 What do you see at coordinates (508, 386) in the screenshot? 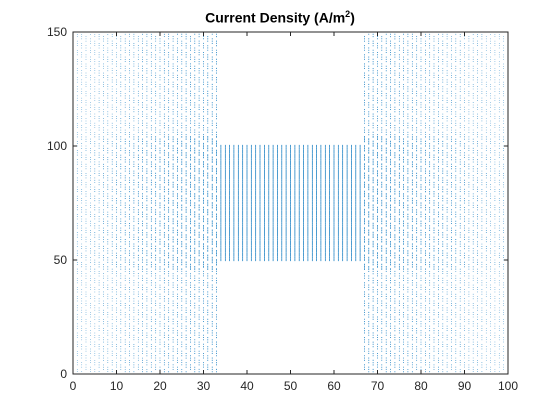
I see `x-tick-label: 100` at bounding box center [508, 386].